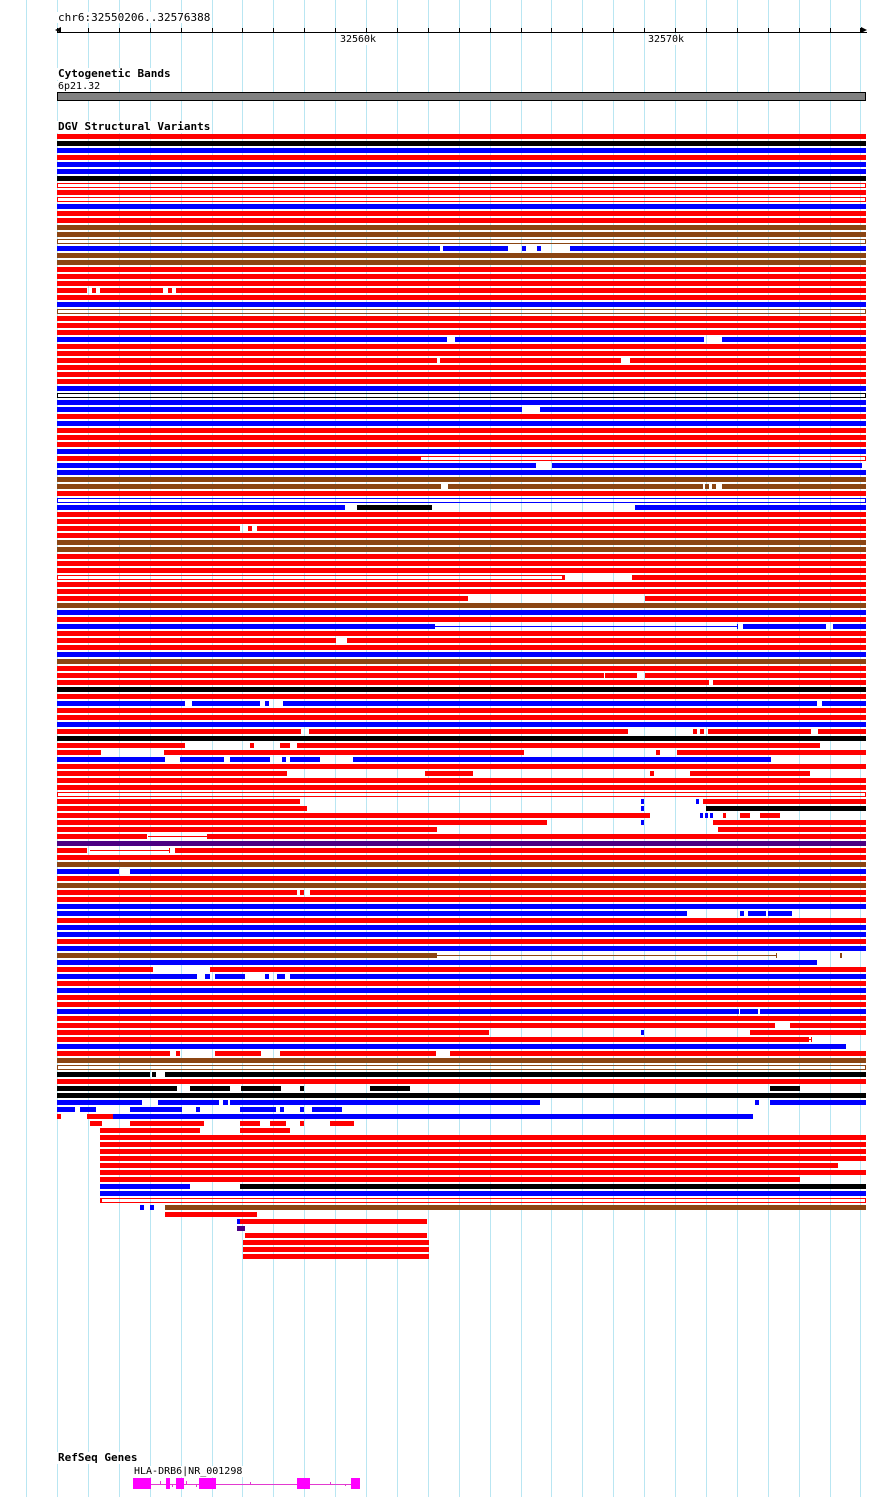  What do you see at coordinates (461, 1067) in the screenshot?
I see `variant-segment-outline` at bounding box center [461, 1067].